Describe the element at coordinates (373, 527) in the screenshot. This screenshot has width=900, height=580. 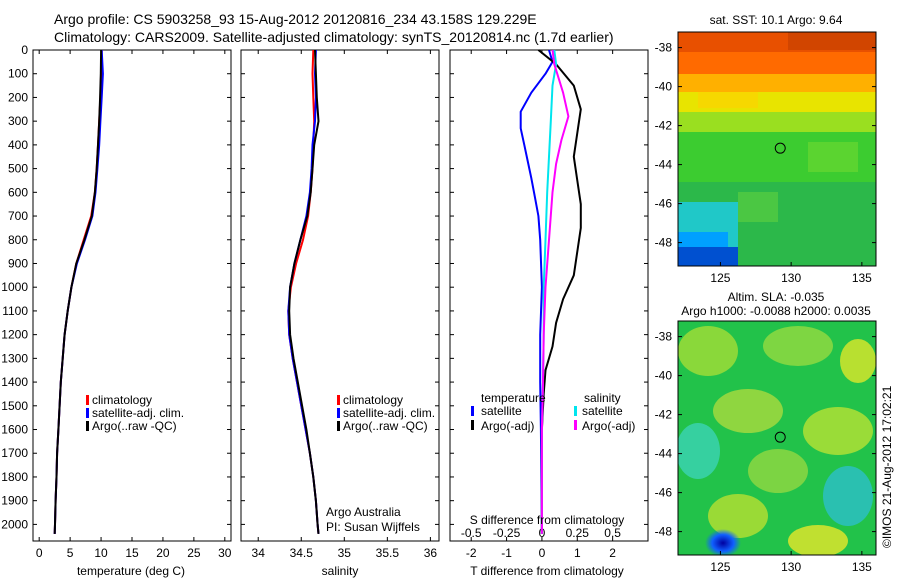
I see `pi-label: PI: Susan Wijffels` at that location.